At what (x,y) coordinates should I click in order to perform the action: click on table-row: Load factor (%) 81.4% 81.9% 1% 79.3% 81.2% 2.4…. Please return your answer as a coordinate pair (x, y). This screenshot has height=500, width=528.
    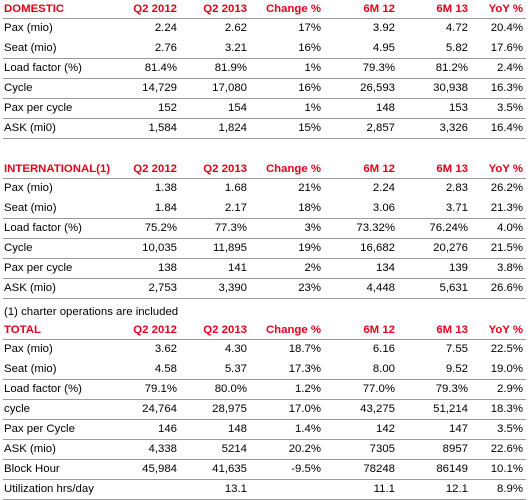
    Looking at the image, I should click on (264, 69).